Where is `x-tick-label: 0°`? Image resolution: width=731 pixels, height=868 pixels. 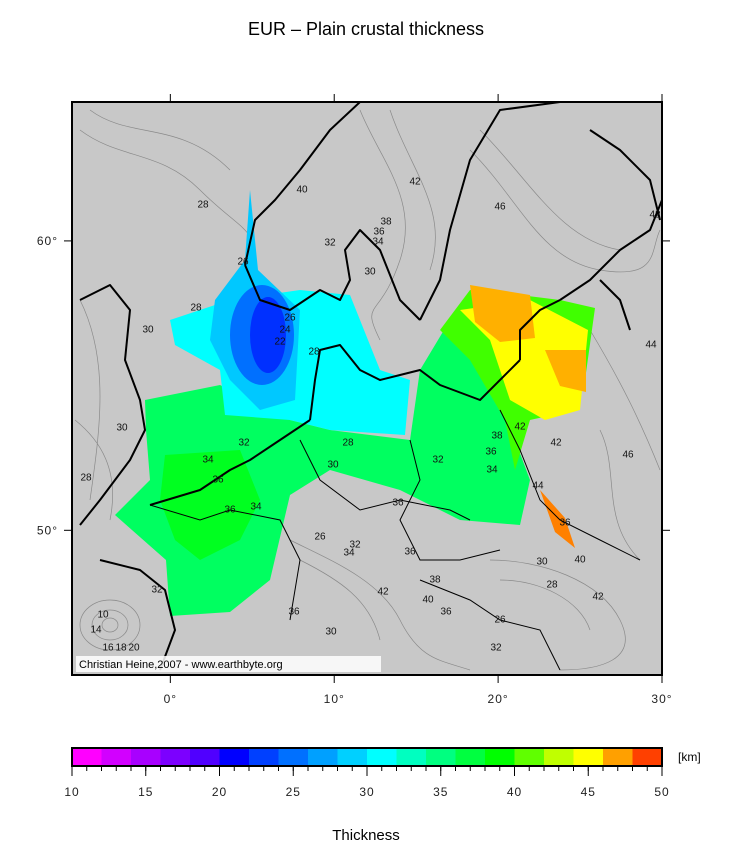 x-tick-label: 0° is located at coordinates (170, 699).